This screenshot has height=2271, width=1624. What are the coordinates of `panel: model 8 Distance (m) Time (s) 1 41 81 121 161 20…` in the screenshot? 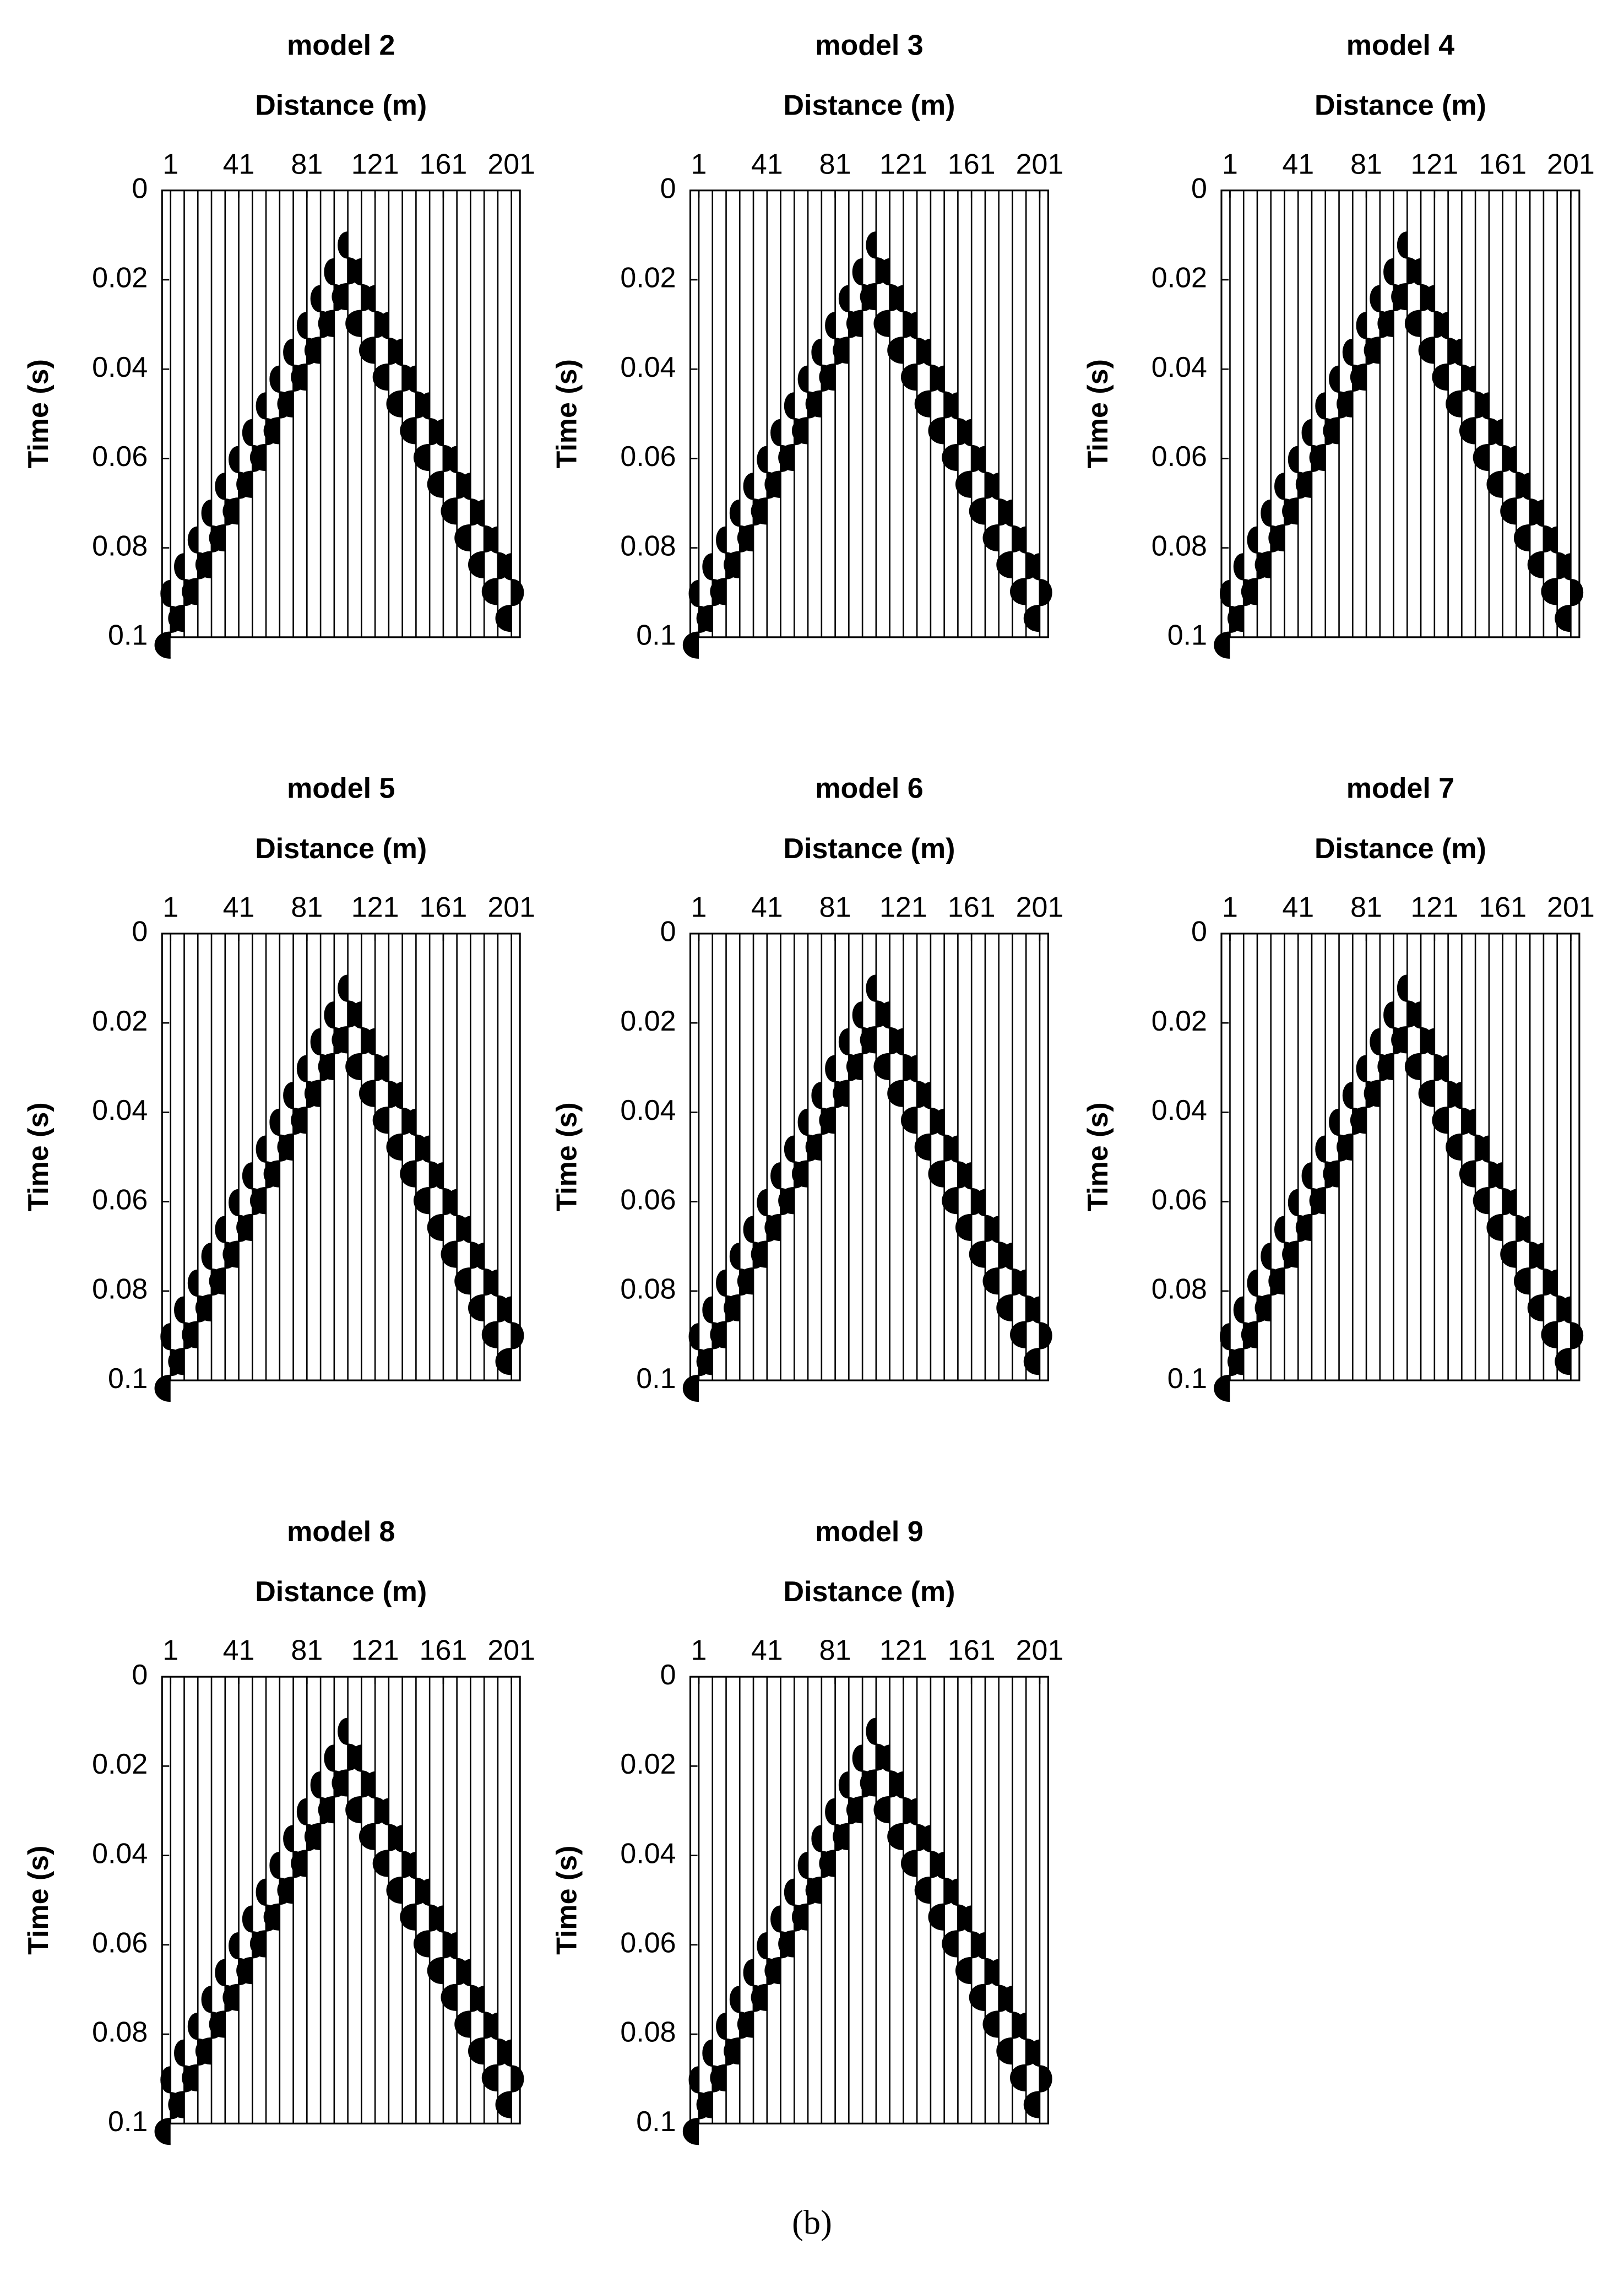 It's located at (279, 1830).